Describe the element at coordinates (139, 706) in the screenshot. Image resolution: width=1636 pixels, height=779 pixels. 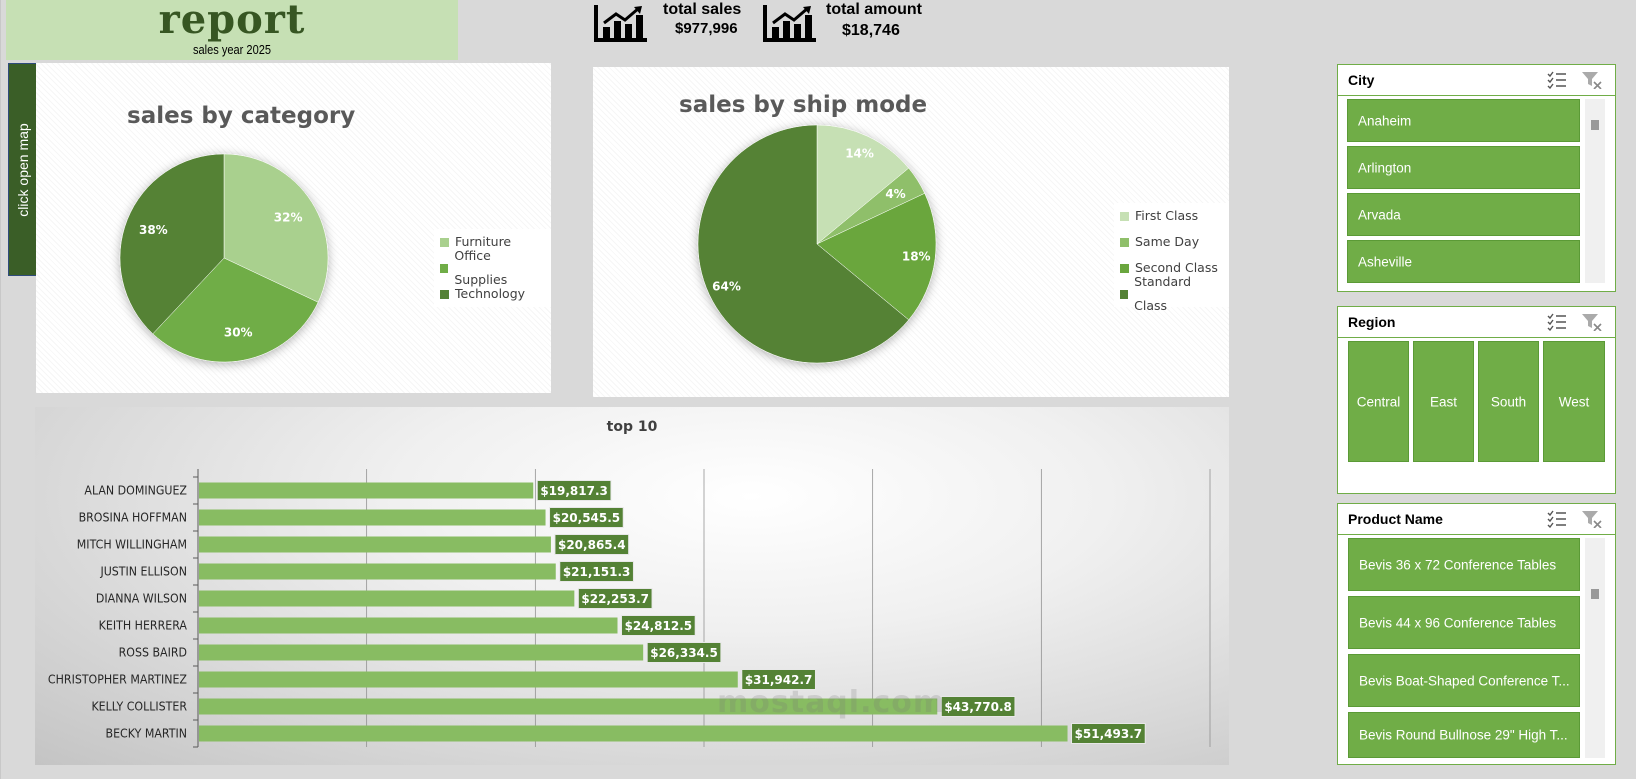
I see `bar-category-label: KELLY COLLISTER` at that location.